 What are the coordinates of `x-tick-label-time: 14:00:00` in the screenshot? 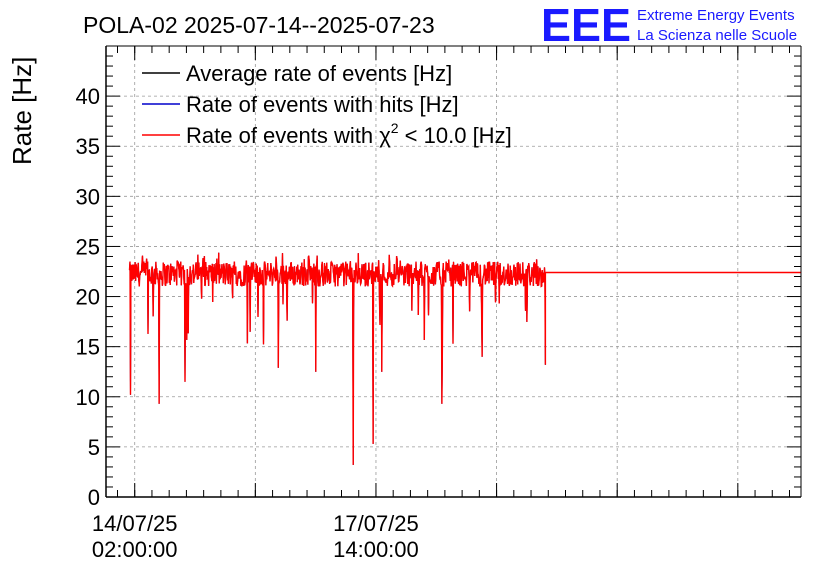 It's located at (376, 549).